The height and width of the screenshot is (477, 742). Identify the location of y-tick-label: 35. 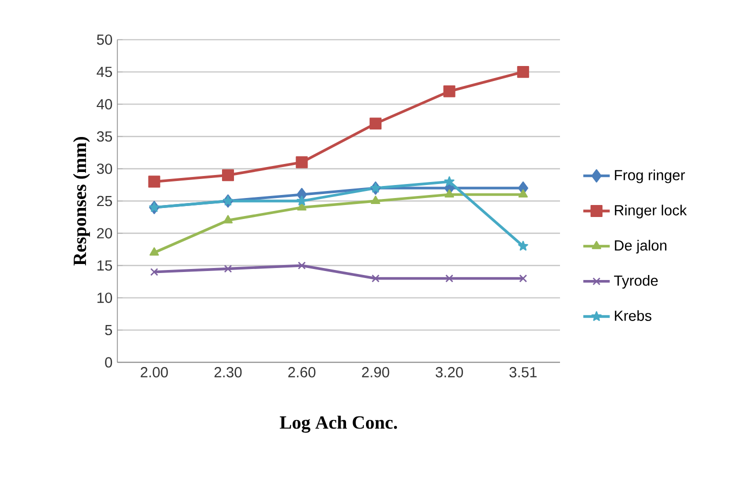
(104, 136).